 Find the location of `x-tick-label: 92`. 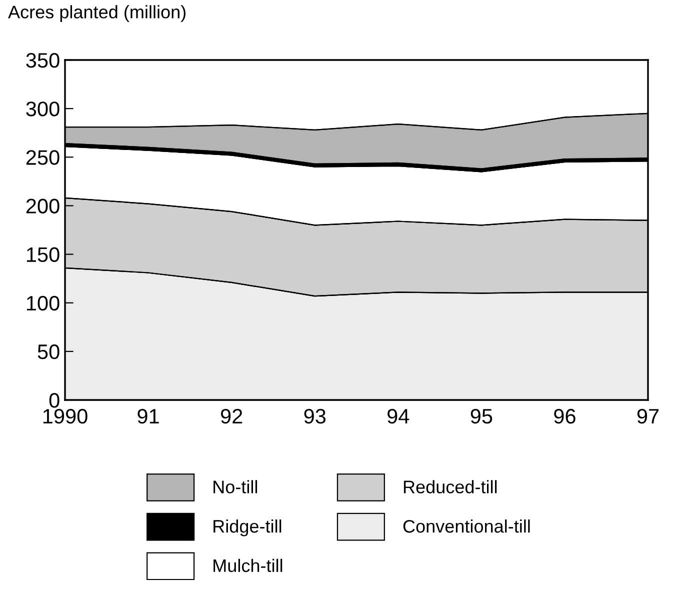

x-tick-label: 92 is located at coordinates (231, 416).